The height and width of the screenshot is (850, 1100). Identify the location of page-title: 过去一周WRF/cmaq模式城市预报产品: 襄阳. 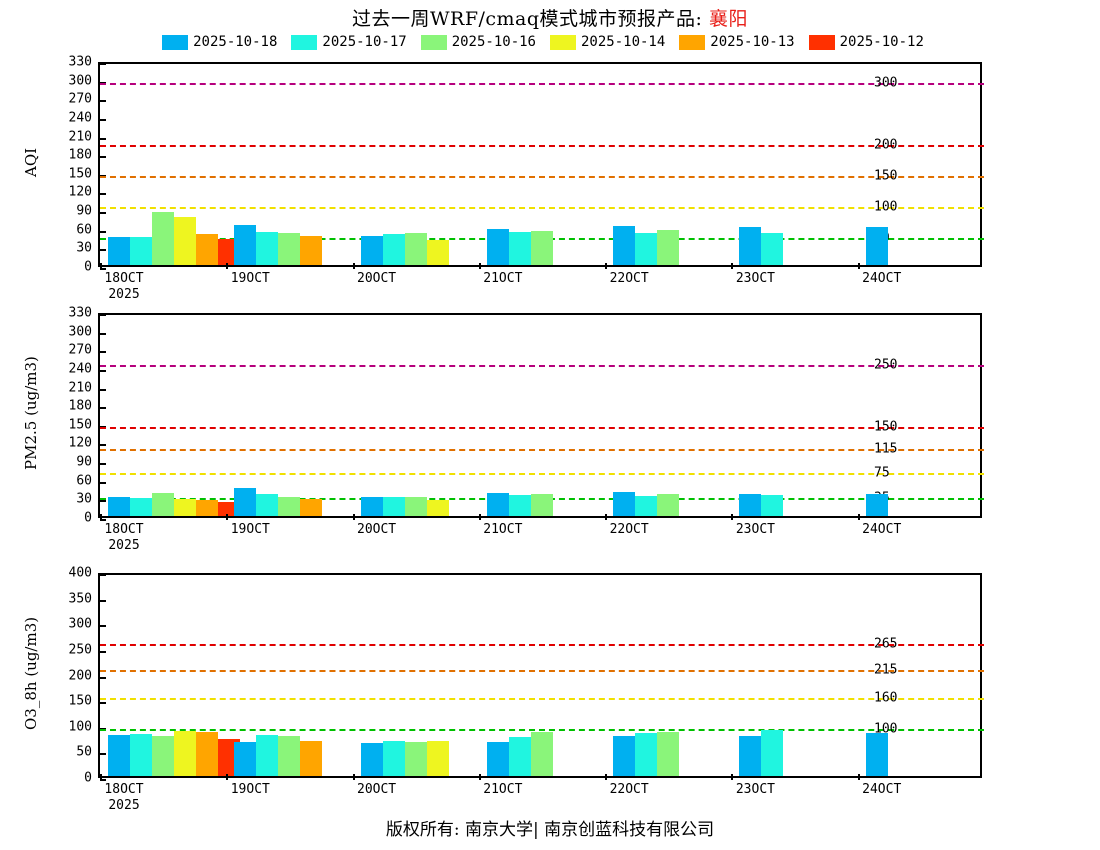
(550, 17).